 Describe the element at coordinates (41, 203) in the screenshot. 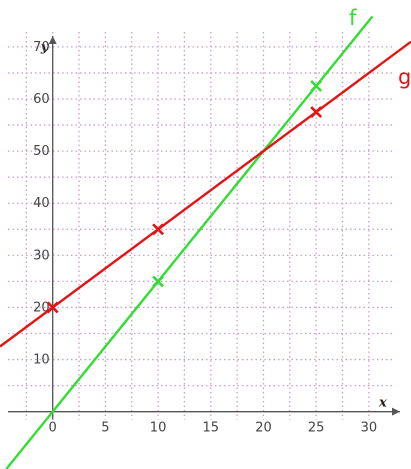

I see `y-tick-label: 40` at that location.